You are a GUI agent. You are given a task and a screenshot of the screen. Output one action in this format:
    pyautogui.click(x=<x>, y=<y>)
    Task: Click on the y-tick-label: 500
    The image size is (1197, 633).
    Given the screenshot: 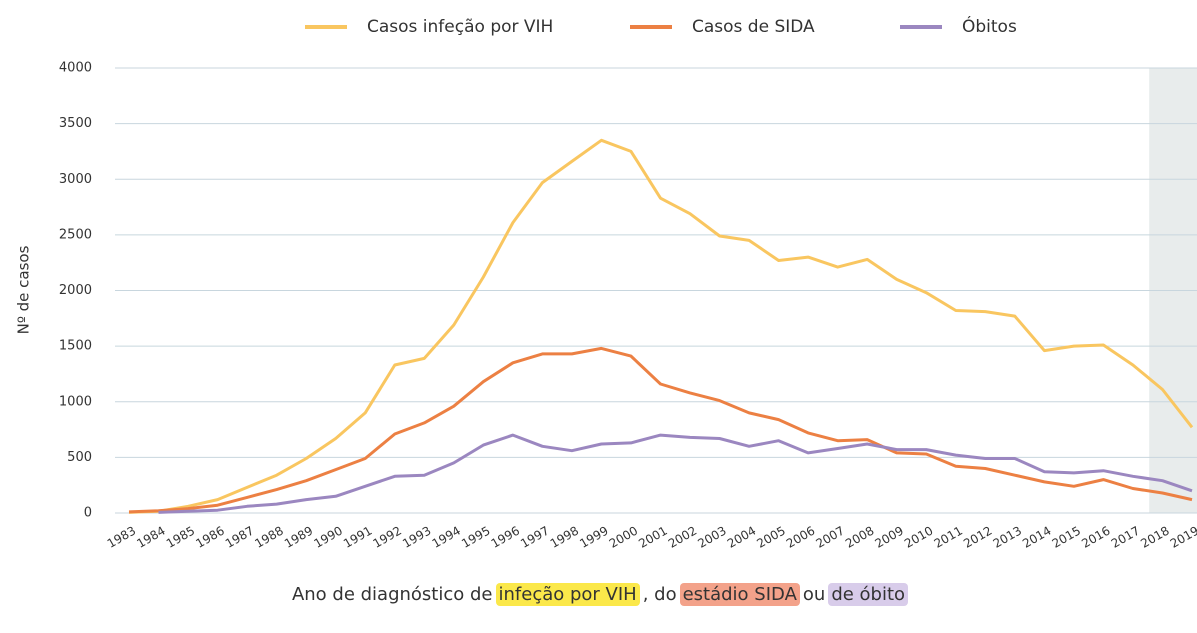 What is the action you would take?
    pyautogui.click(x=79, y=457)
    